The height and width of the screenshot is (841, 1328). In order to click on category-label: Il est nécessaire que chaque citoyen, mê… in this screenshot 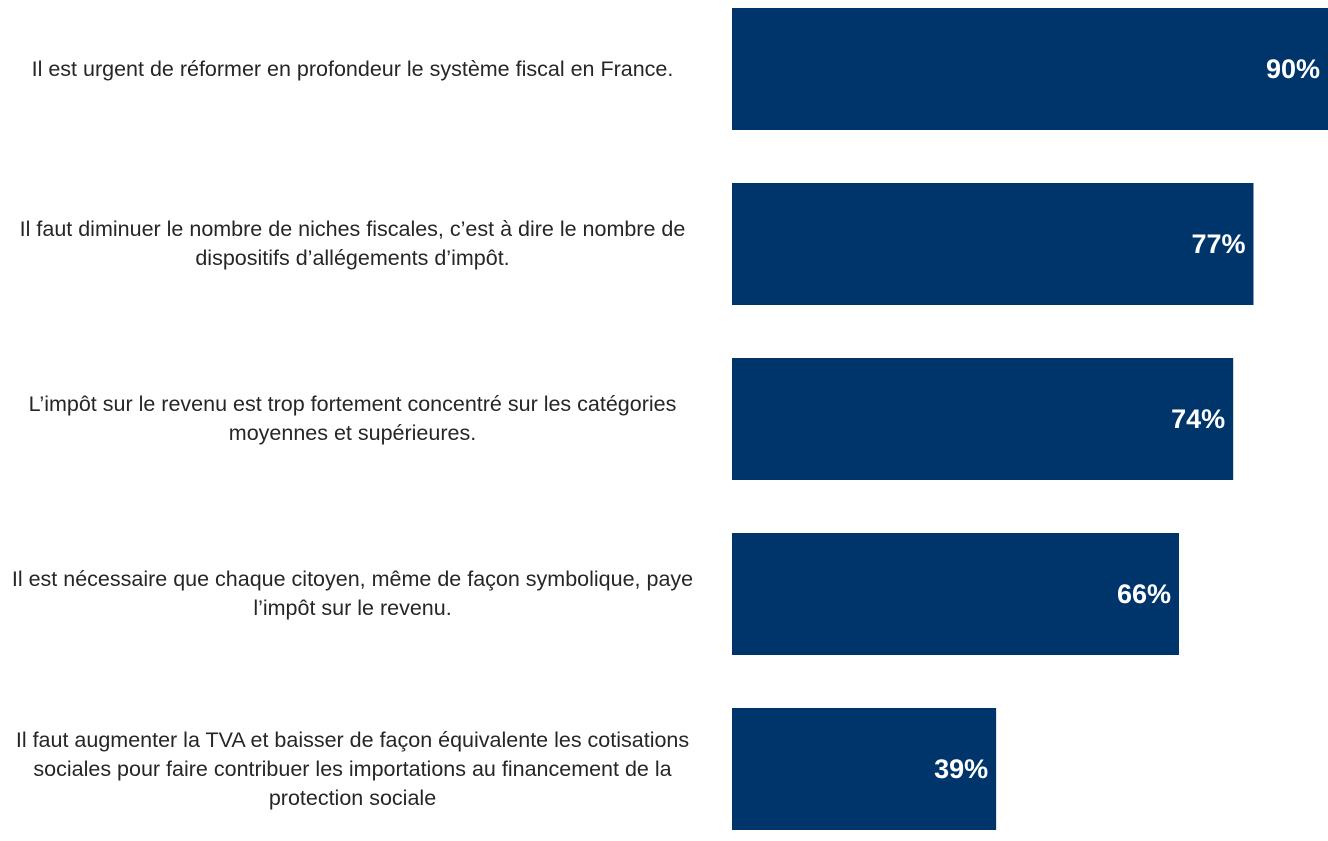, I will do `click(352, 593)`.